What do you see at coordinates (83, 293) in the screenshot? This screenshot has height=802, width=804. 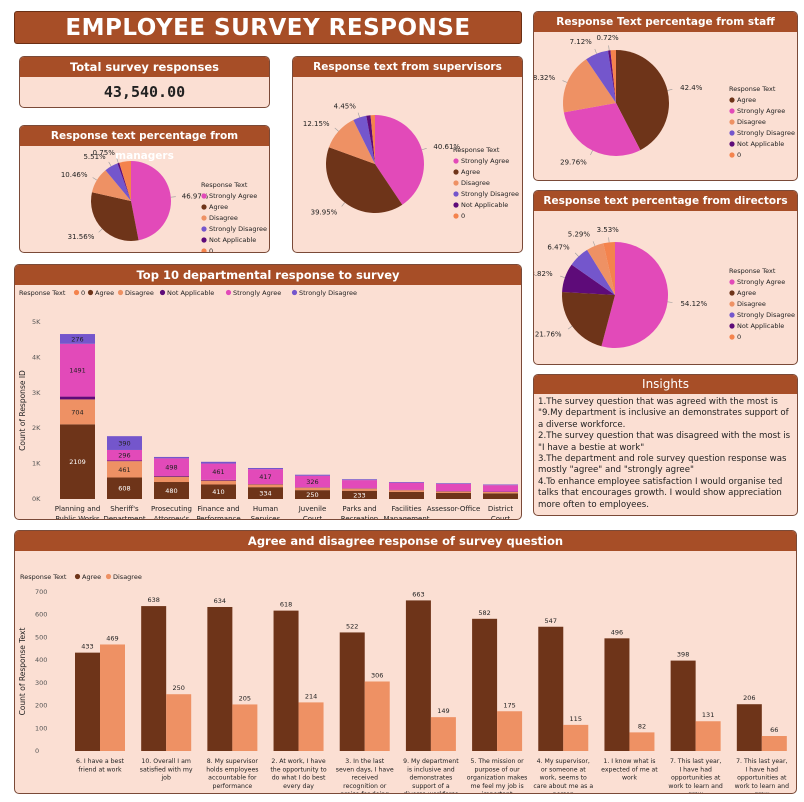 I see `chart-legend-label: 0` at bounding box center [83, 293].